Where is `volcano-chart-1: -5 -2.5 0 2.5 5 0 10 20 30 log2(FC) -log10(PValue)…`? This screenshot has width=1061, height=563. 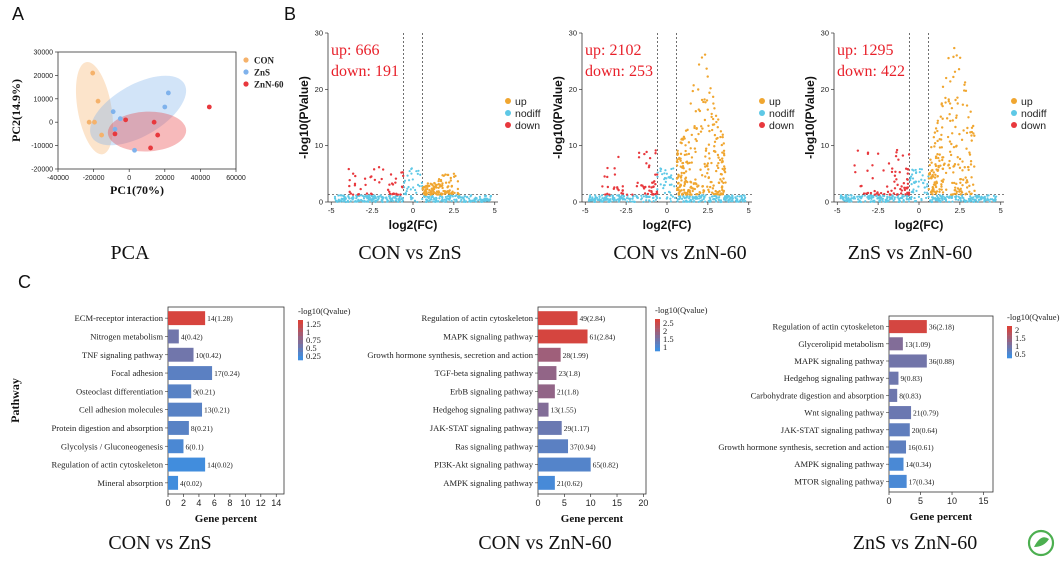
volcano-chart-1: -5 -2.5 0 2.5 5 0 10 20 30 log2(FC) -log10(PValue)… is located at coordinates (419, 131).